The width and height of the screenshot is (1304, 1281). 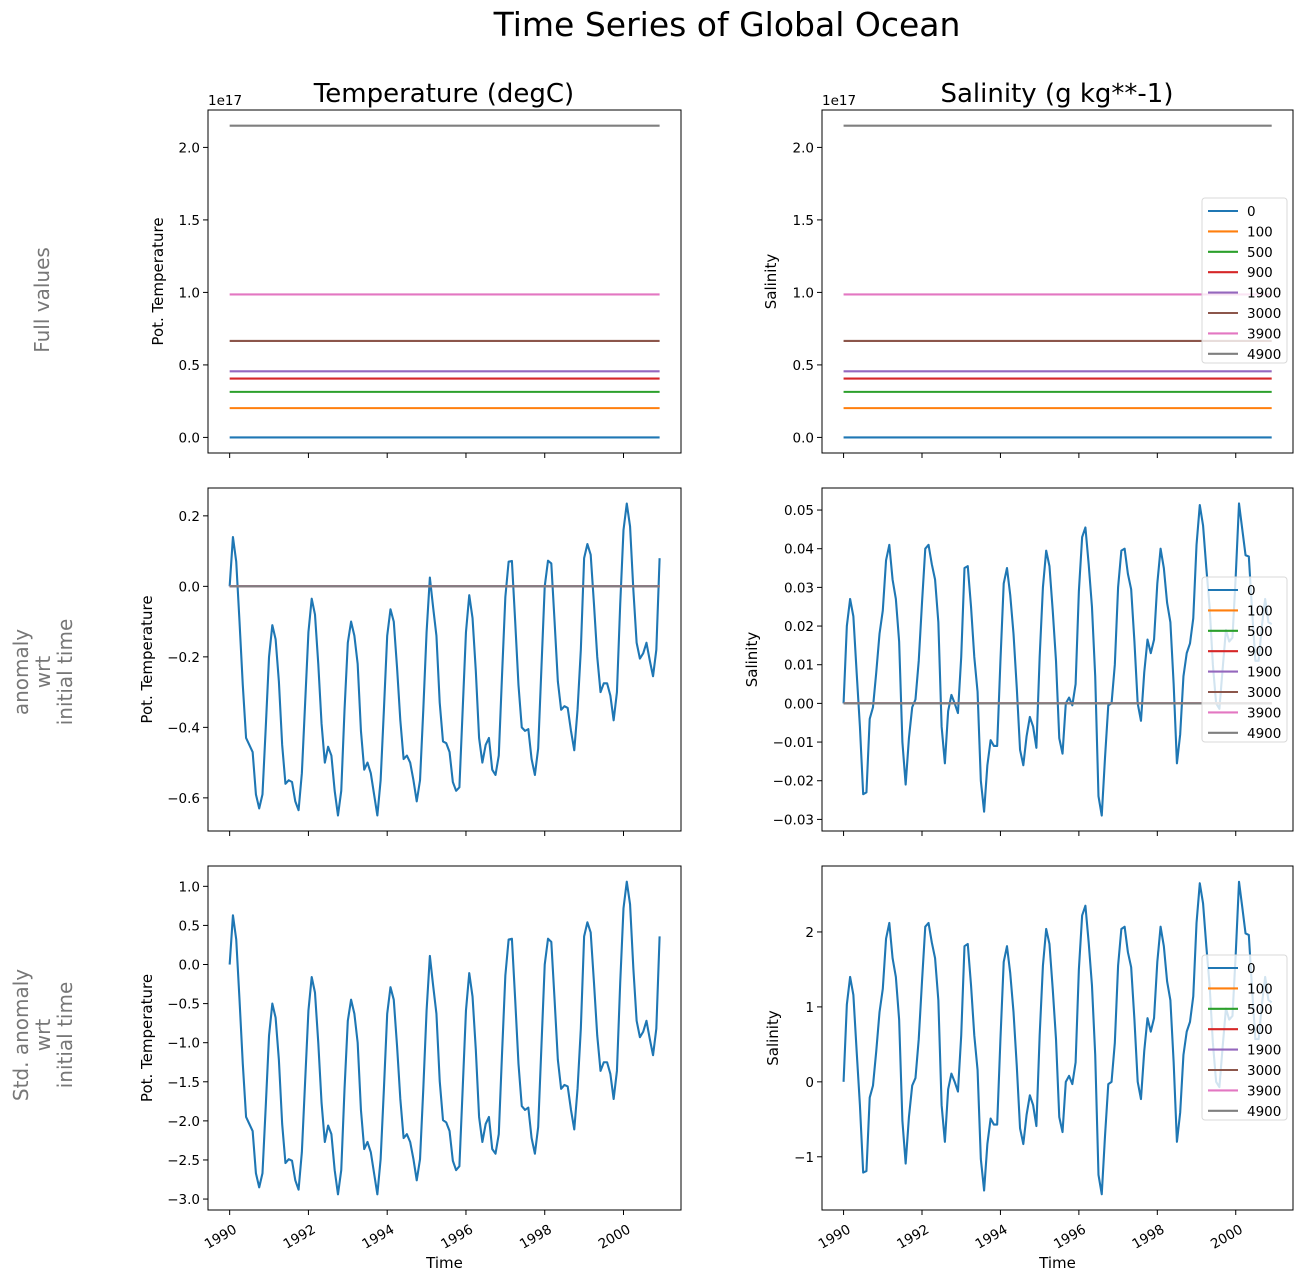 What do you see at coordinates (443, 94) in the screenshot?
I see `column-title-temperature: Temperature (degC)` at bounding box center [443, 94].